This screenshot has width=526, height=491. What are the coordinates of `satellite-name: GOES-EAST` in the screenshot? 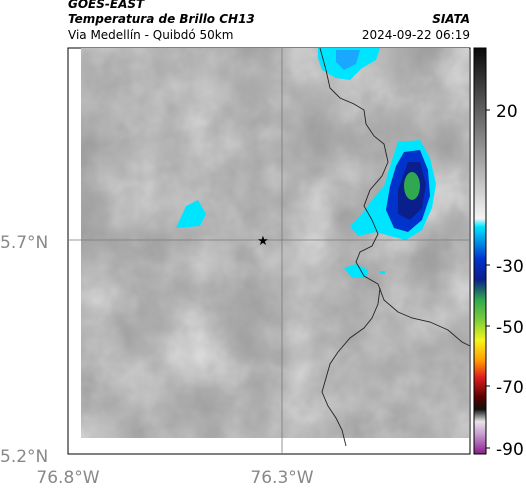 It's located at (106, 5).